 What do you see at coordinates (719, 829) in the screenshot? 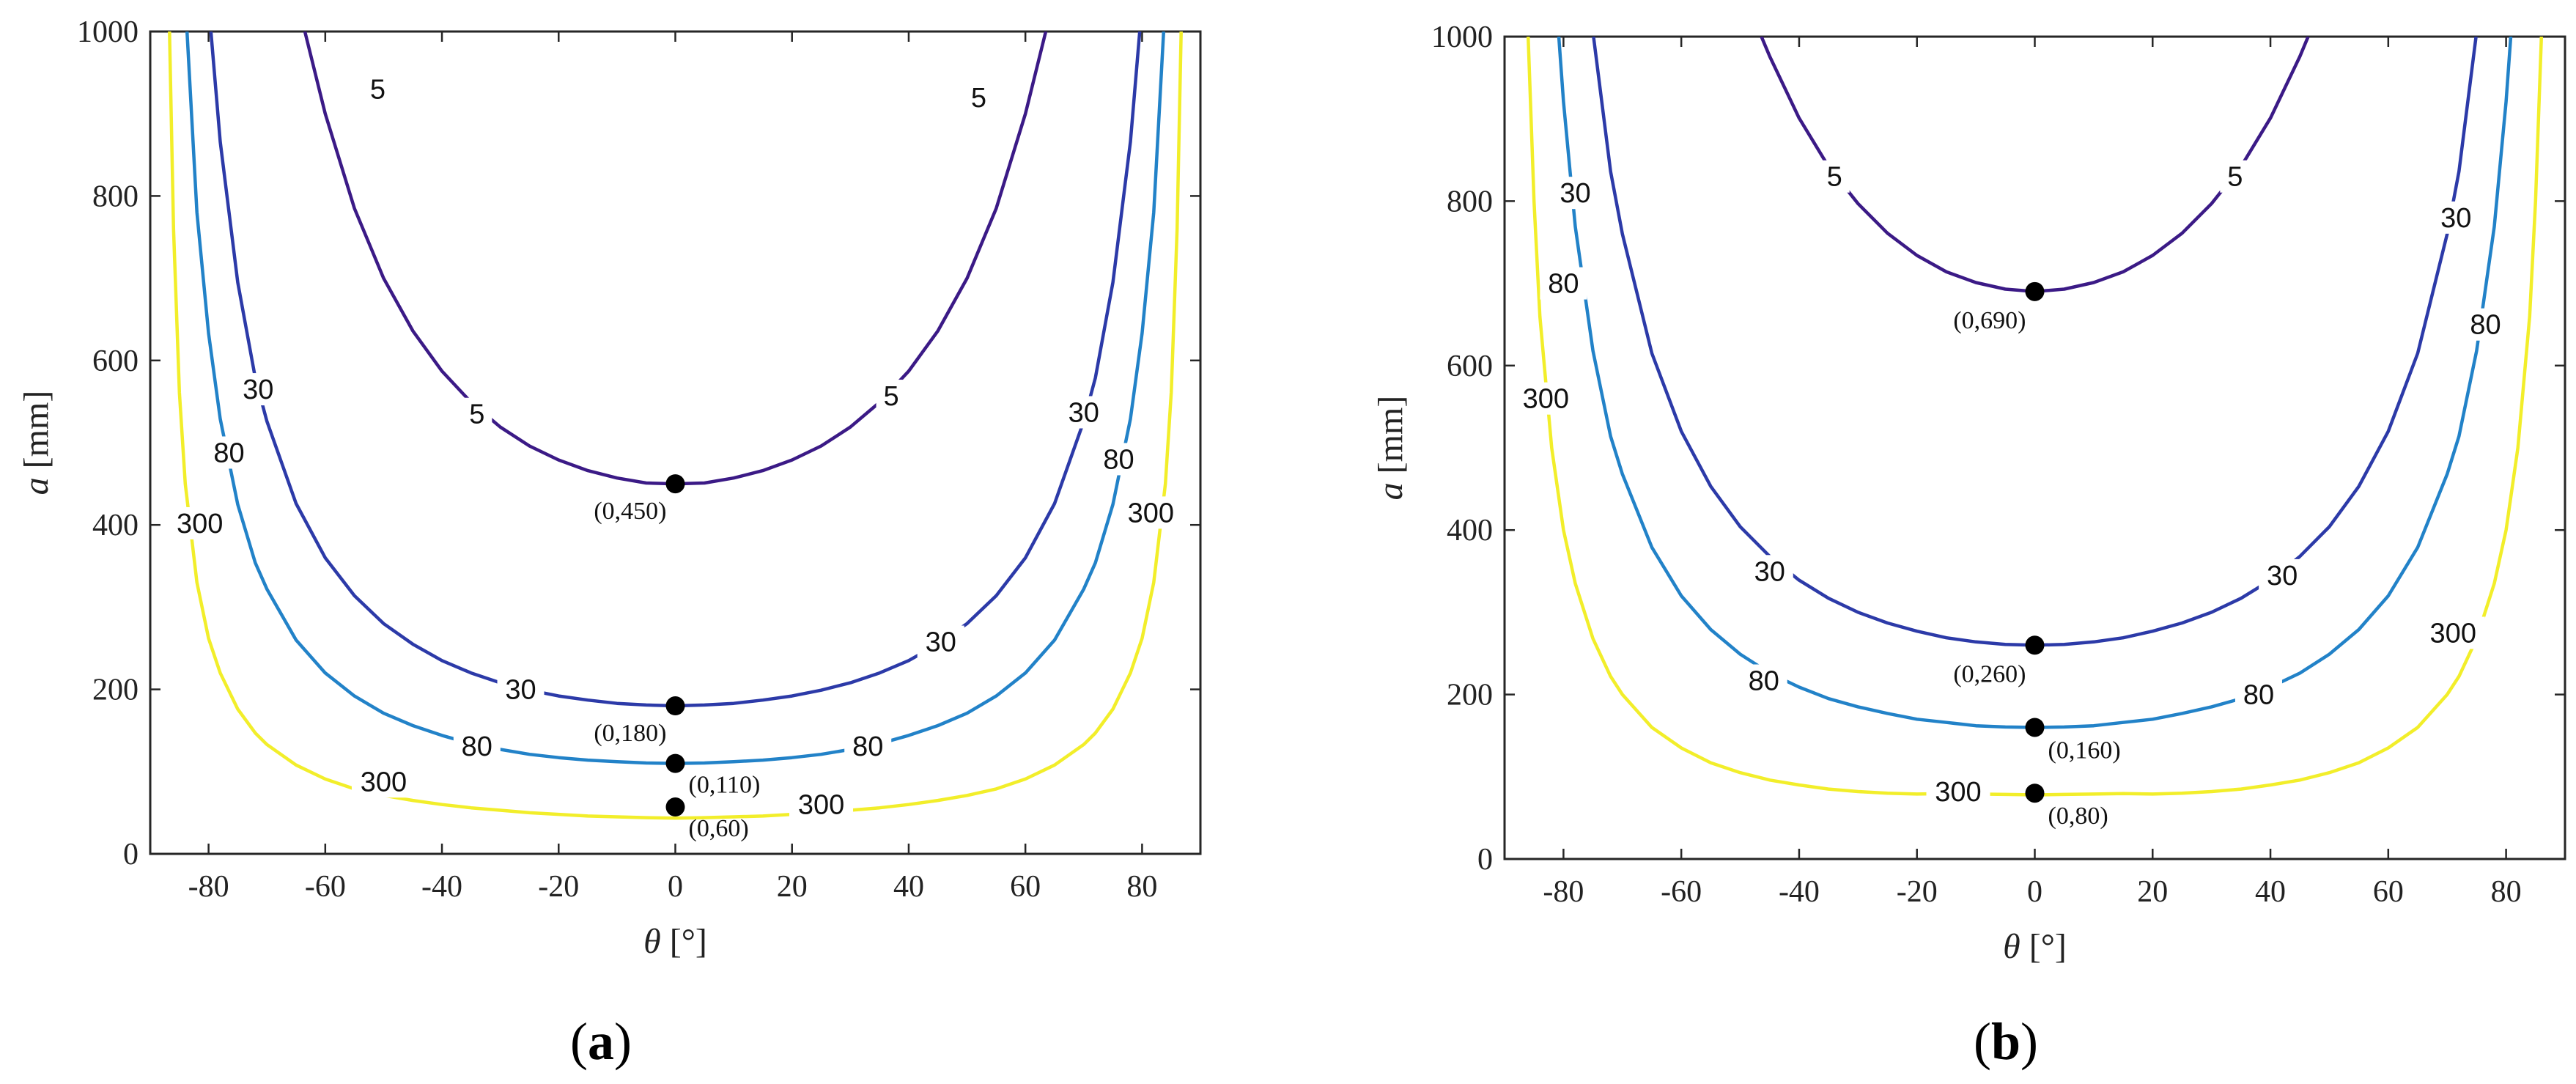
I see `panel-a-minimum-point-label: (0,60)` at bounding box center [719, 829].